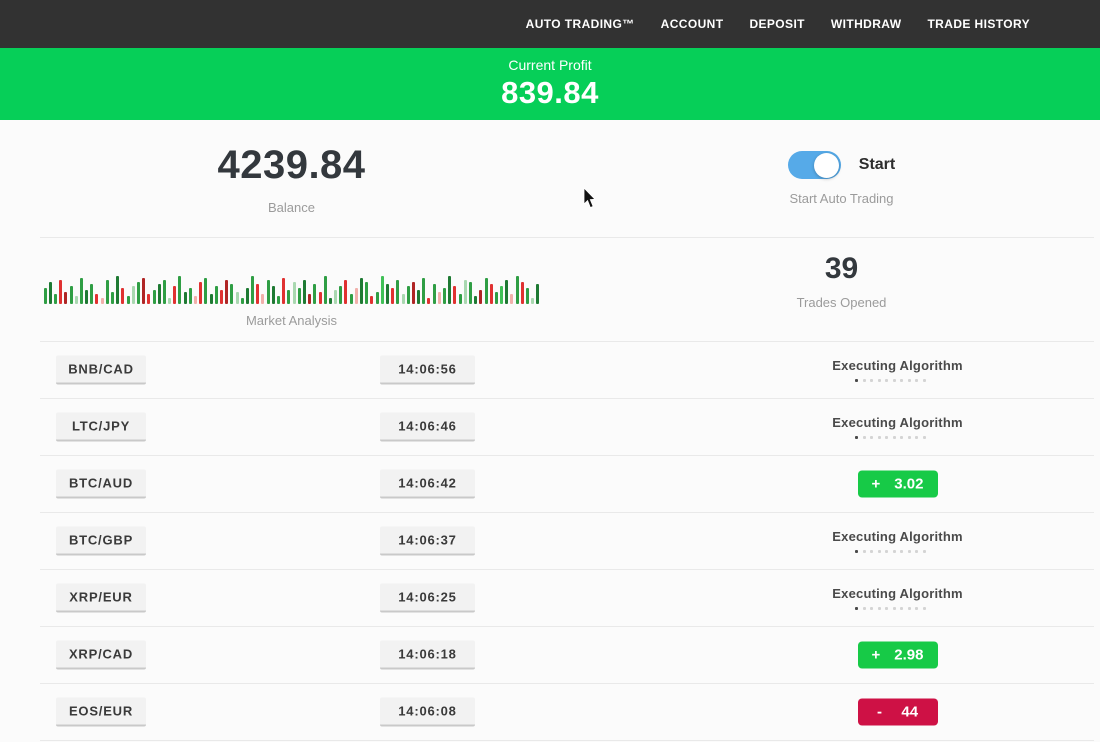  I want to click on current-profit-value: 839.84, so click(550, 92).